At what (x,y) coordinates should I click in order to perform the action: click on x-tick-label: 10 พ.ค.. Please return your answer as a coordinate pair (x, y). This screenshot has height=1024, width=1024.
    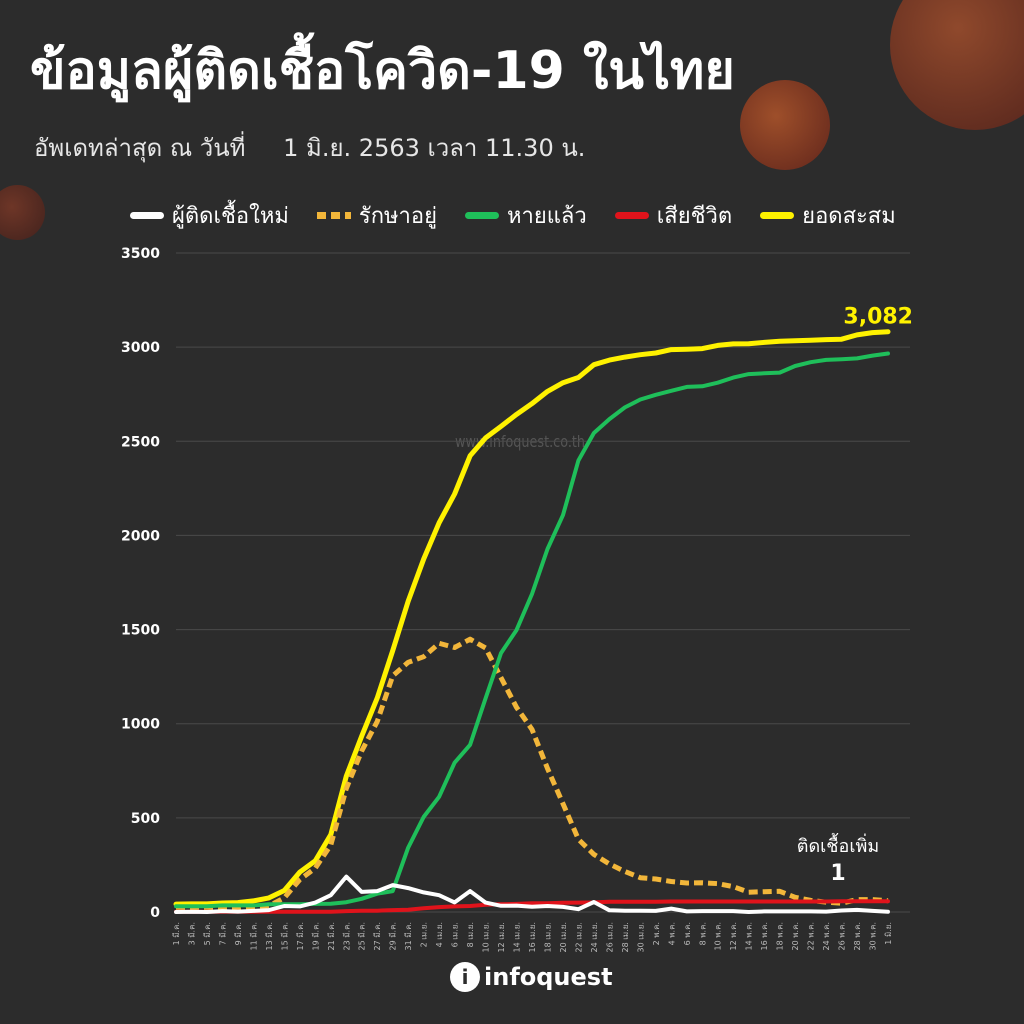
    Looking at the image, I should click on (718, 936).